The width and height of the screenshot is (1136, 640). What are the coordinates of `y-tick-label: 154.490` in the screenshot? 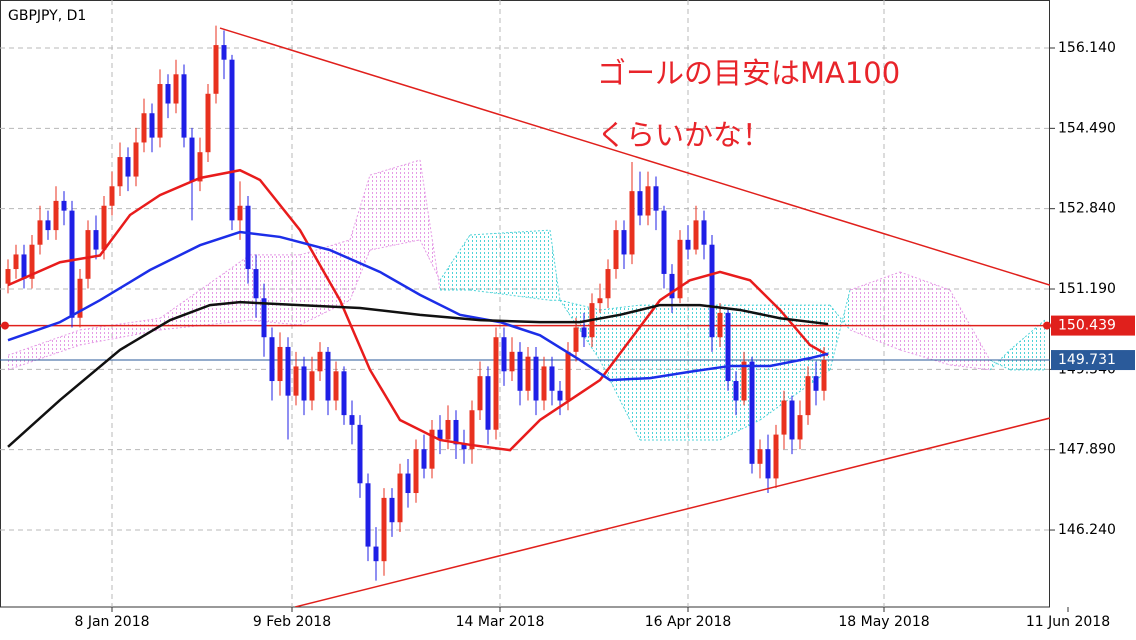 It's located at (1087, 128).